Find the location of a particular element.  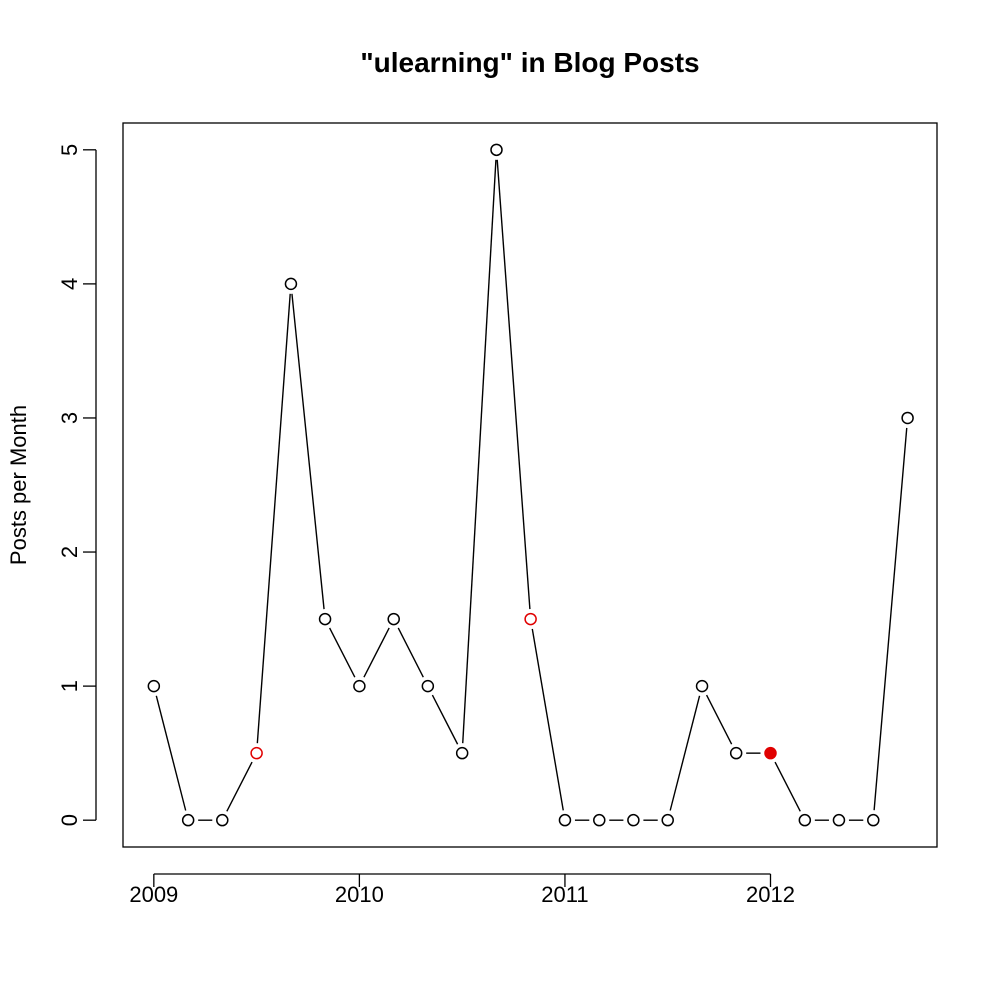

y-tick-label: 5 is located at coordinates (69, 150).